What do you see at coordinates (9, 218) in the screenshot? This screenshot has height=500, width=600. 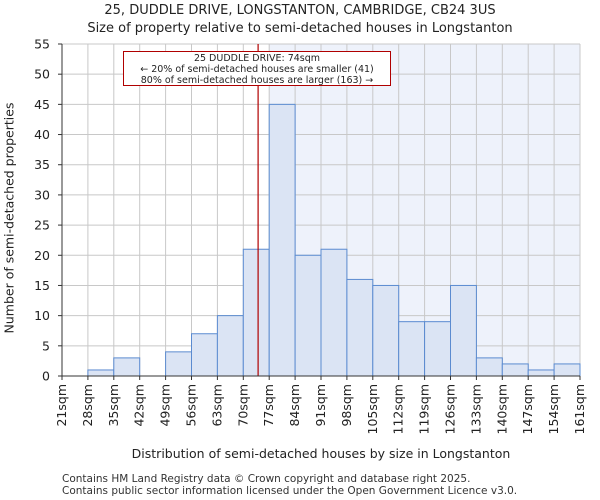 I see `y-axis-label: Number of semi-detached properties` at bounding box center [9, 218].